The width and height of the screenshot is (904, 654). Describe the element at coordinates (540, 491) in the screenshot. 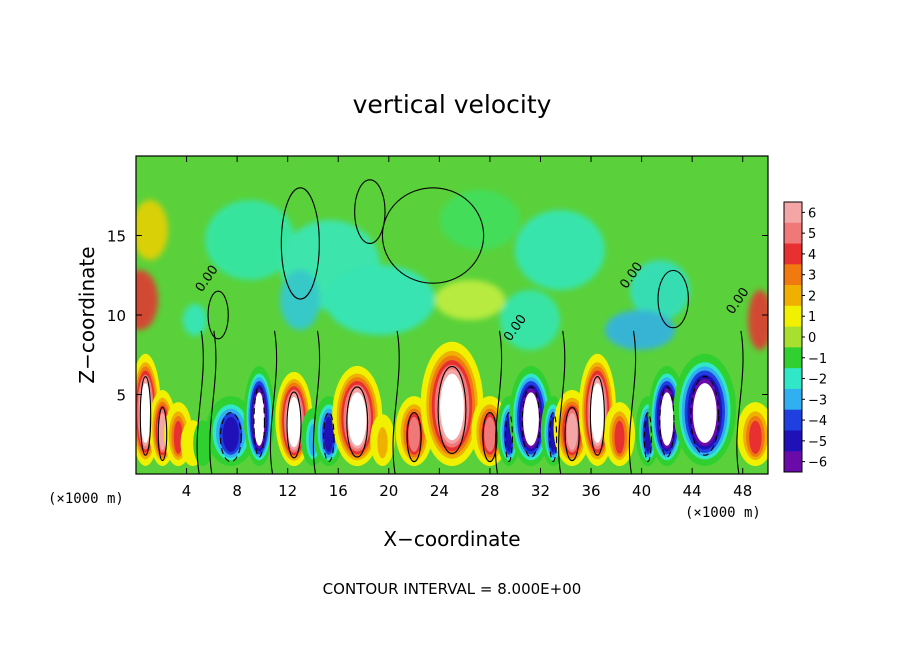

I see `x-tick-label-7: 32` at that location.